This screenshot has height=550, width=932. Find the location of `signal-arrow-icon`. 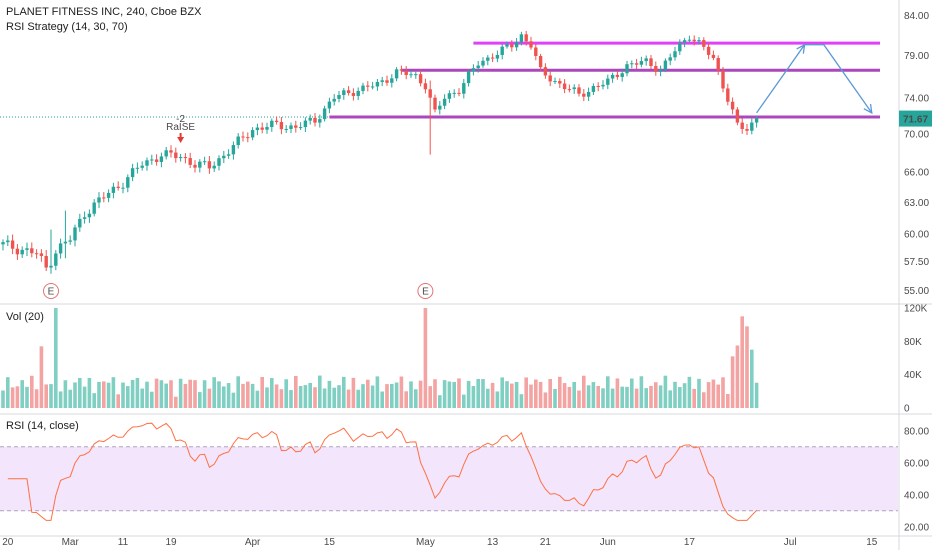

signal-arrow-icon is located at coordinates (181, 140).